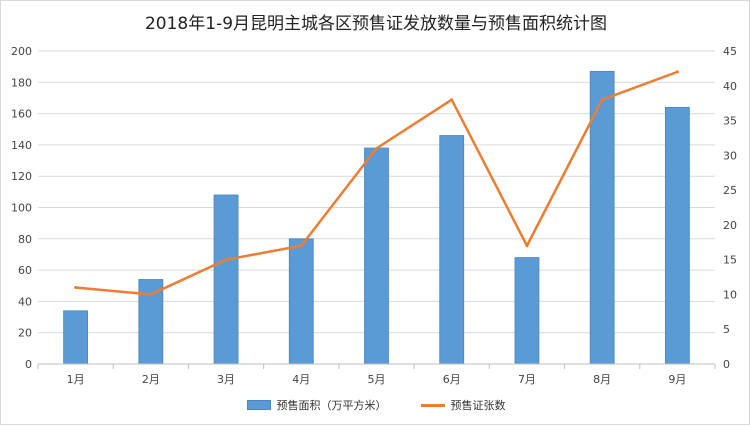 The image size is (750, 426). I want to click on y-left-tick-label: 140, so click(21, 145).